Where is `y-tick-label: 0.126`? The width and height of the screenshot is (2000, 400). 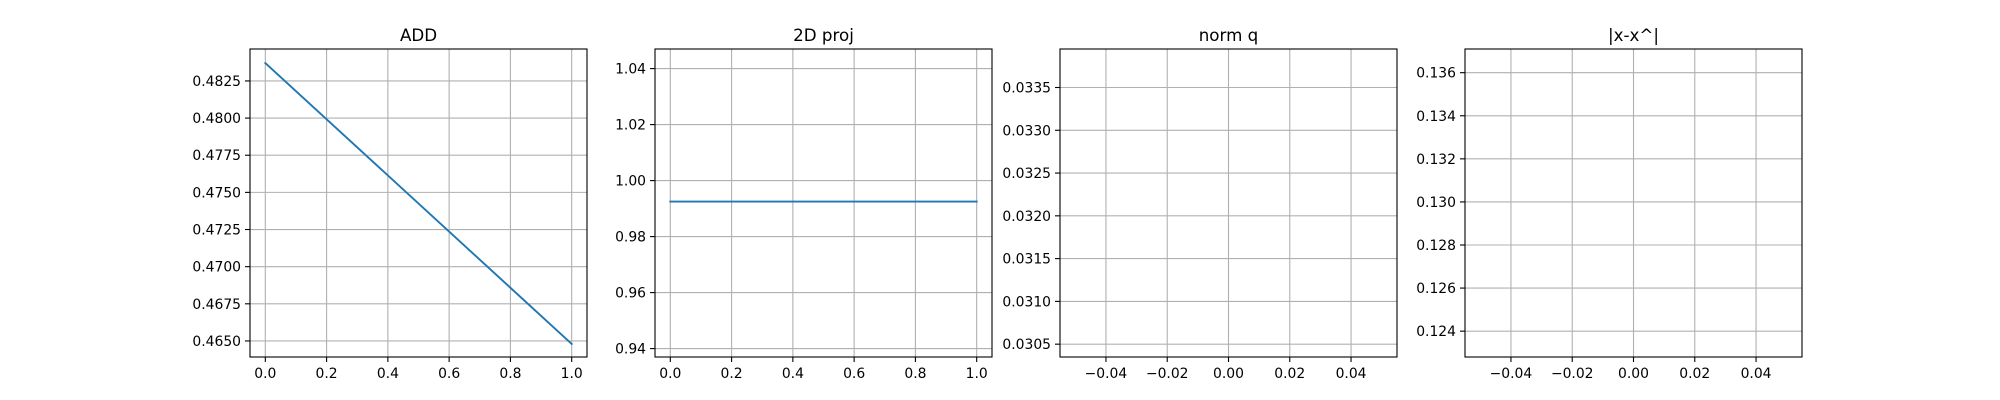 y-tick-label: 0.126 is located at coordinates (1436, 289).